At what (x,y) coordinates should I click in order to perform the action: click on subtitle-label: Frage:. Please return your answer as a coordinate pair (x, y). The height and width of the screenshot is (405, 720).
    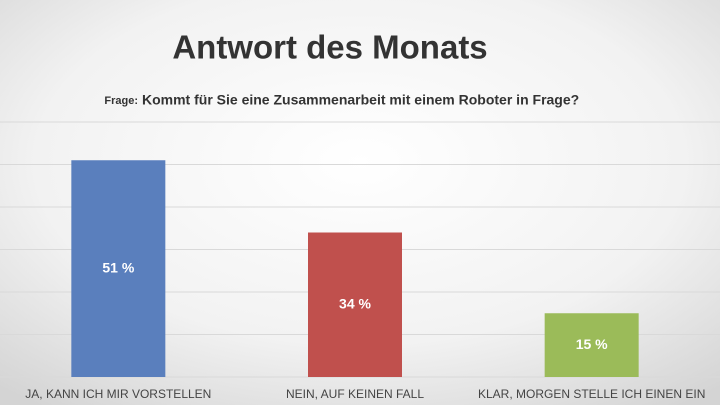
    Looking at the image, I should click on (121, 101).